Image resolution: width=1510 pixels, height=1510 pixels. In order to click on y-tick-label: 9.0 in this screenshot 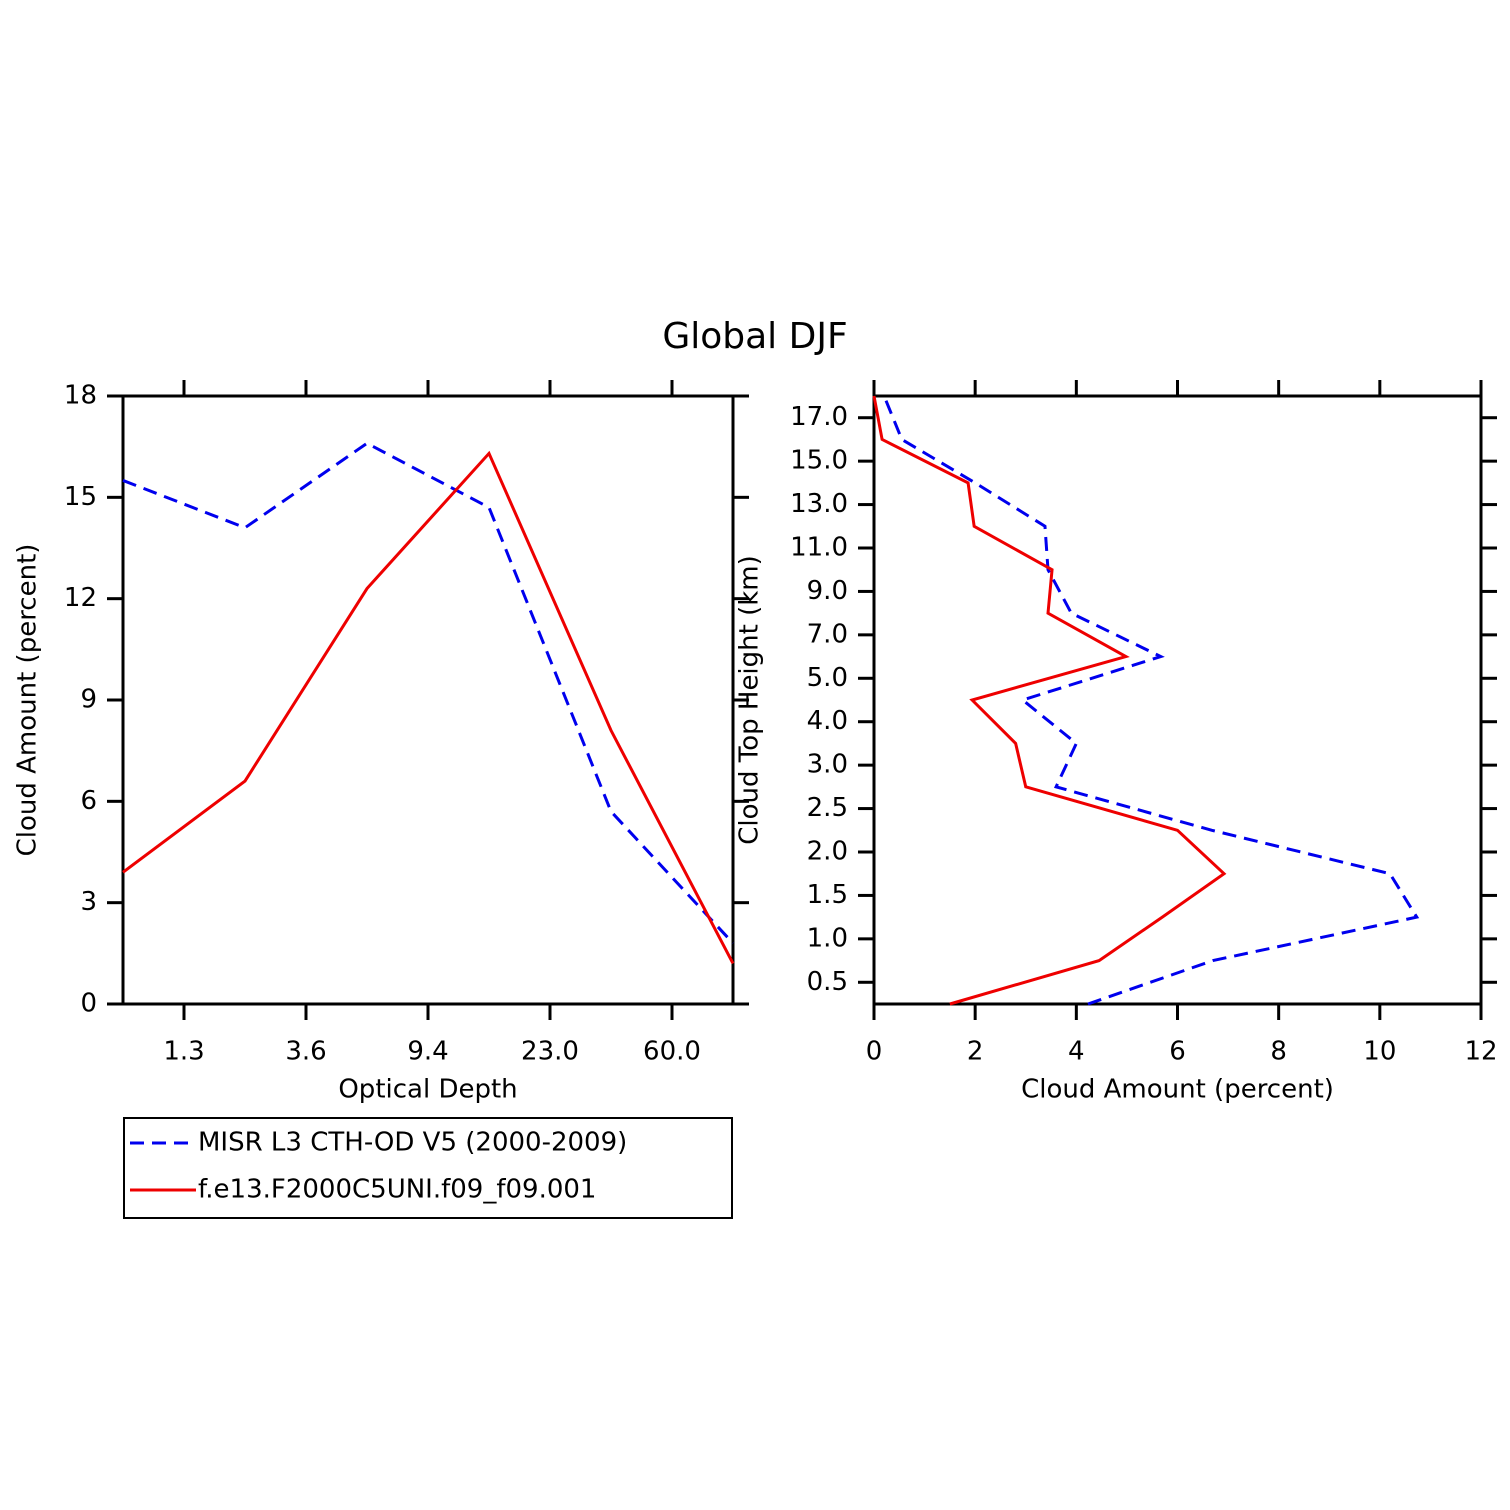, I will do `click(827, 591)`.